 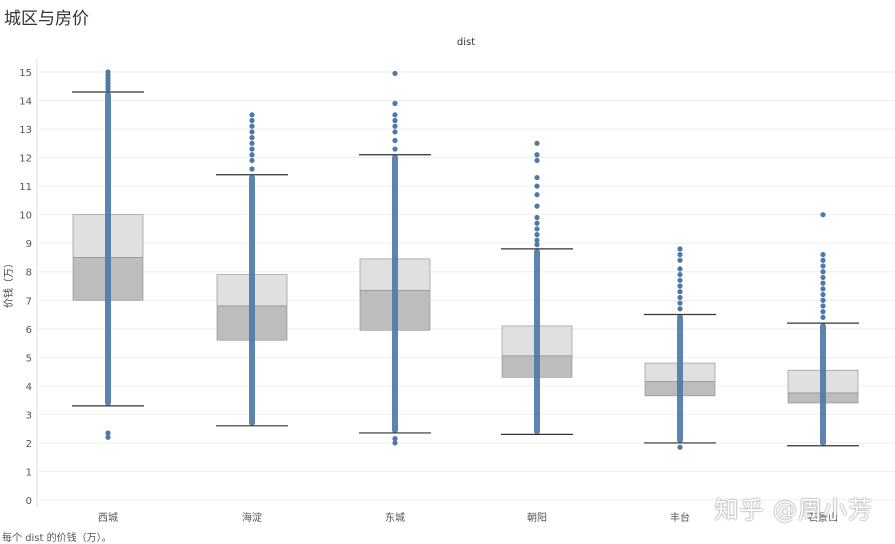 I want to click on x-tick-label: 朝阳, so click(x=537, y=518).